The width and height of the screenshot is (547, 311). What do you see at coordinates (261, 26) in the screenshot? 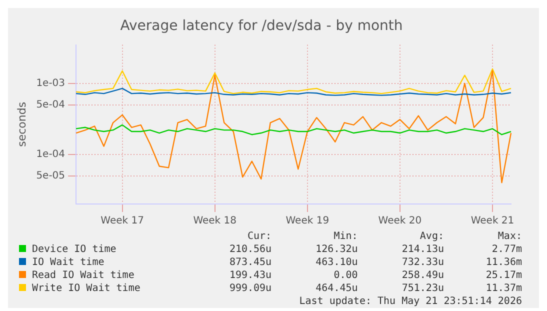
I see `chart-title: Average latency for /dev/sda - by month` at bounding box center [261, 26].